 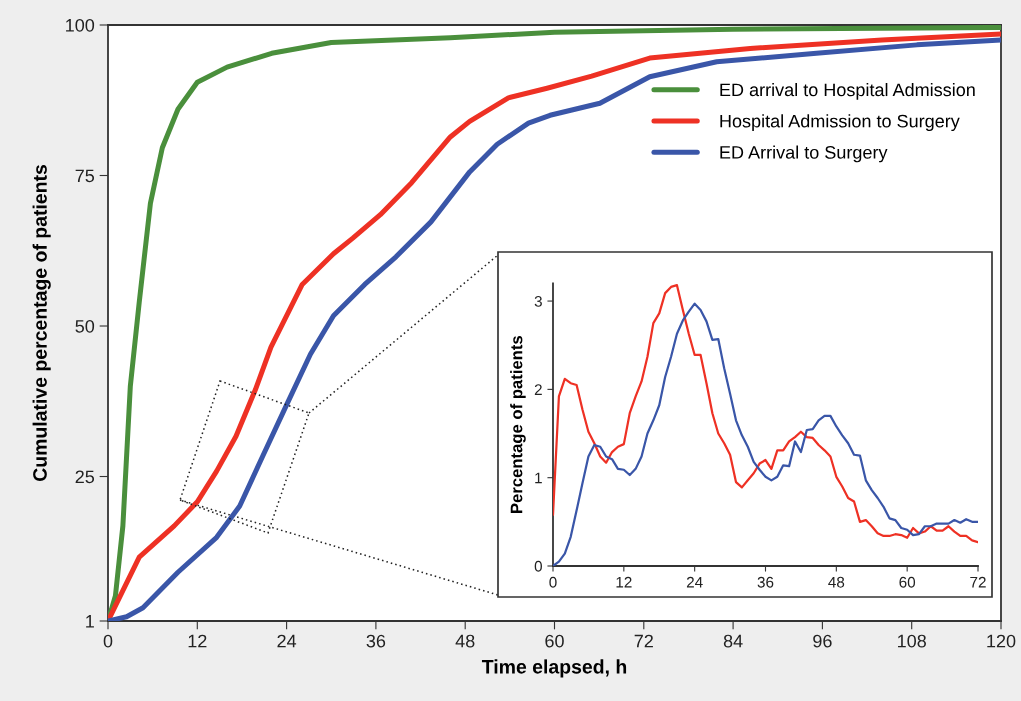 I want to click on legend-label: ED Arrival to Surgery, so click(x=804, y=154).